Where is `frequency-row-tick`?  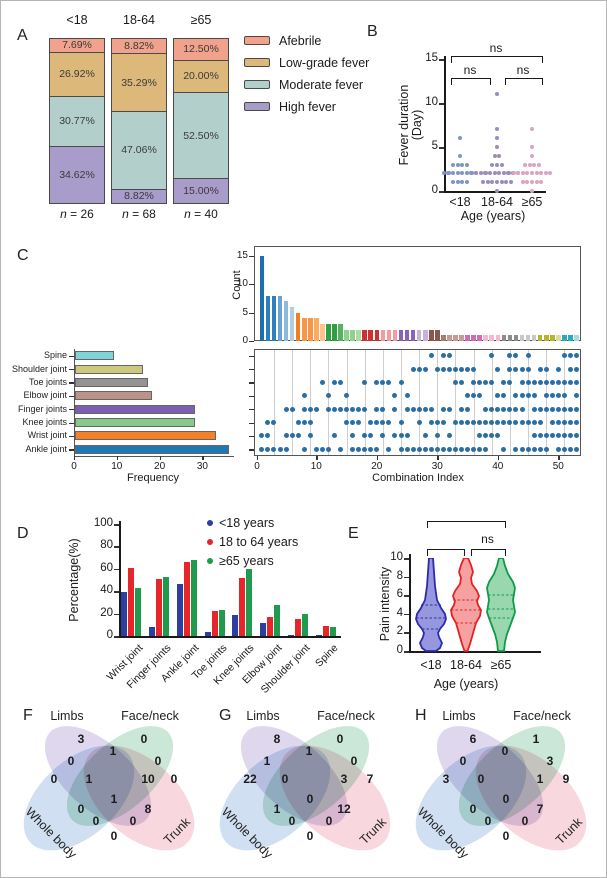
frequency-row-tick is located at coordinates (71, 450).